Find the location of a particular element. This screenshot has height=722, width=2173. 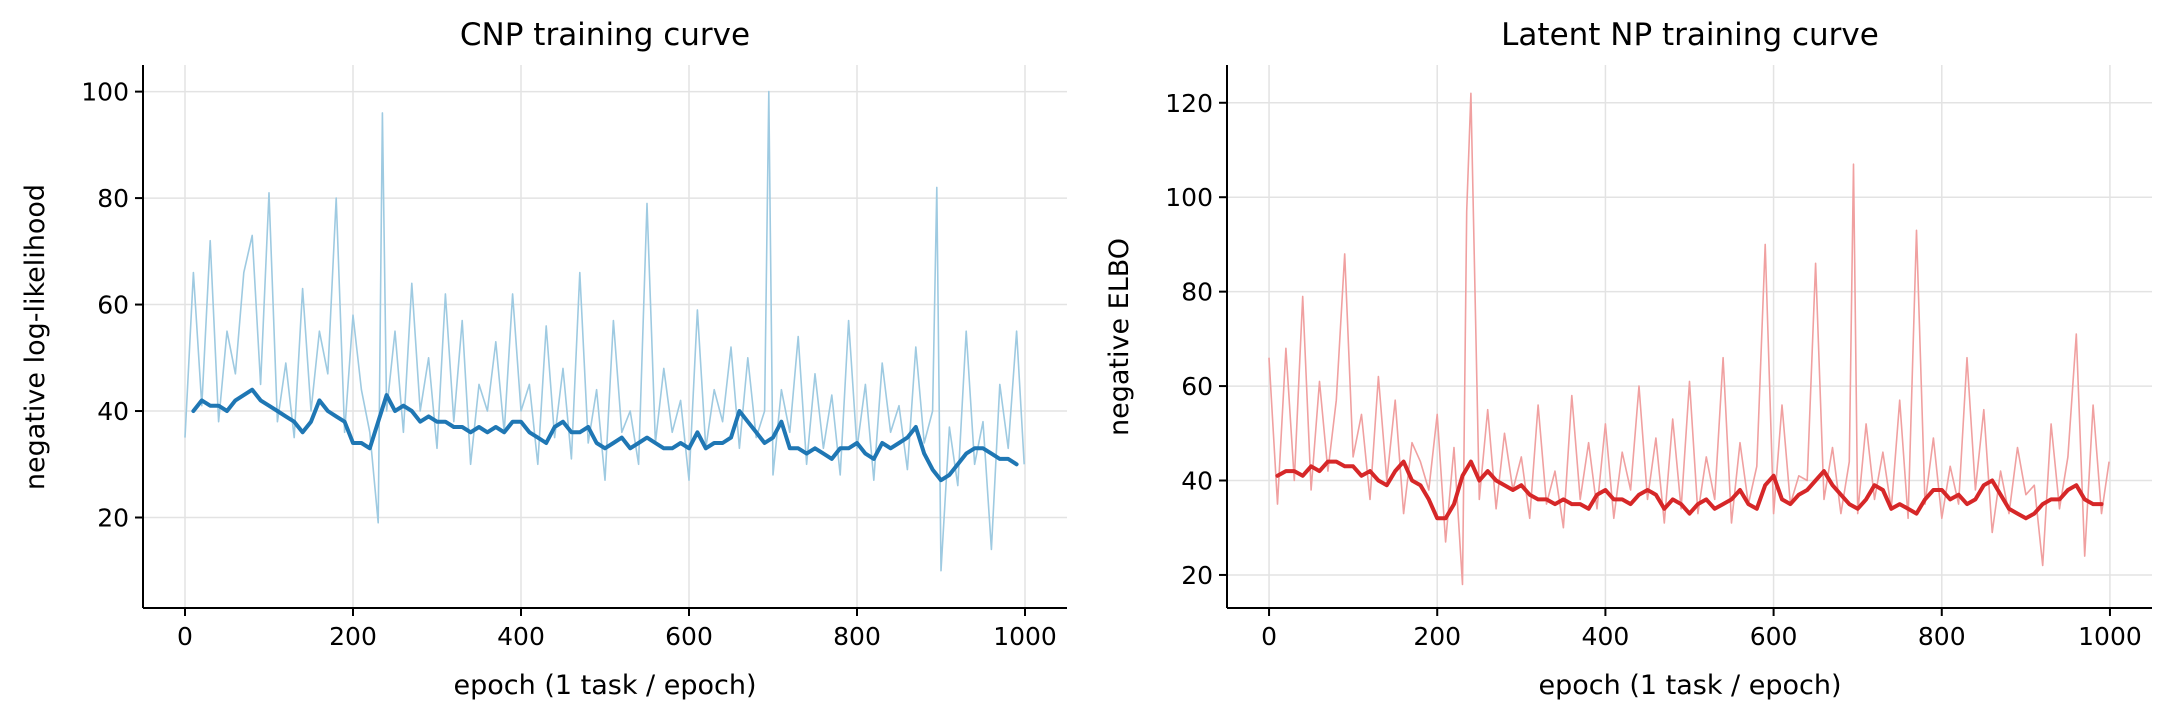

latent-np-x-axis-label: epoch (1 task / epoch) is located at coordinates (1690, 685).